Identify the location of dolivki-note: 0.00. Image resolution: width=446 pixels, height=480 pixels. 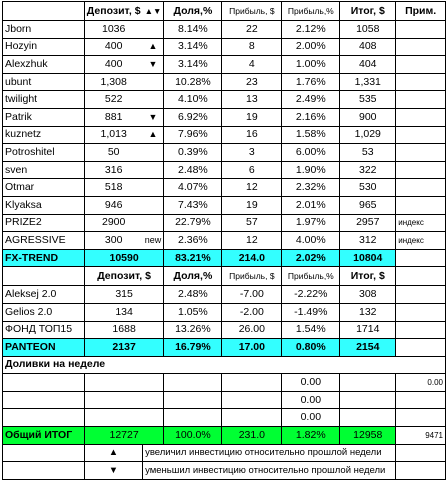
(420, 382).